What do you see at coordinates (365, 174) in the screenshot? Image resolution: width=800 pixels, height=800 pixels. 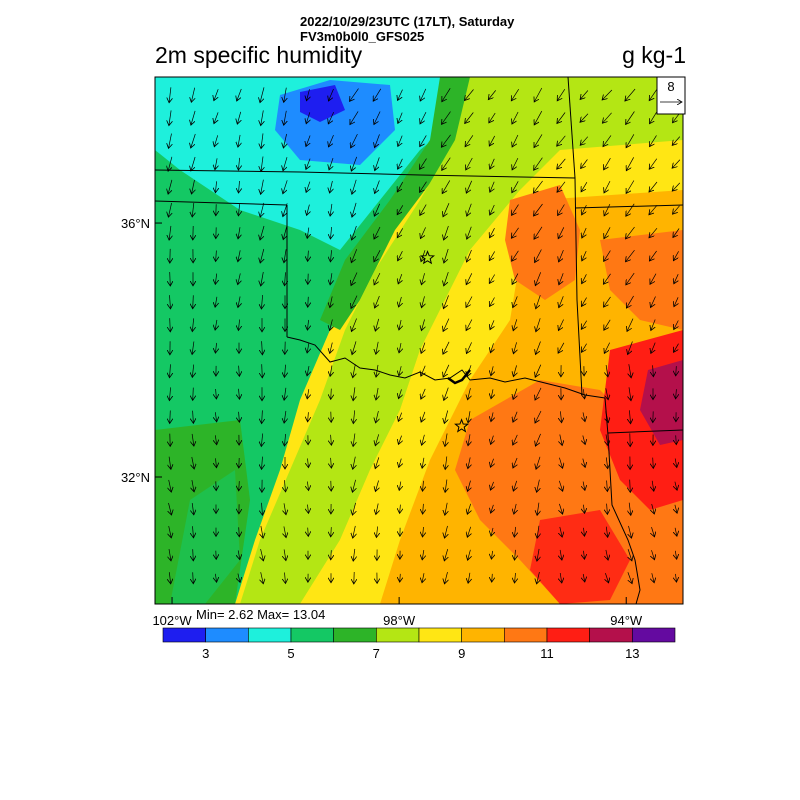 I see `kansas-oklahoma-border` at bounding box center [365, 174].